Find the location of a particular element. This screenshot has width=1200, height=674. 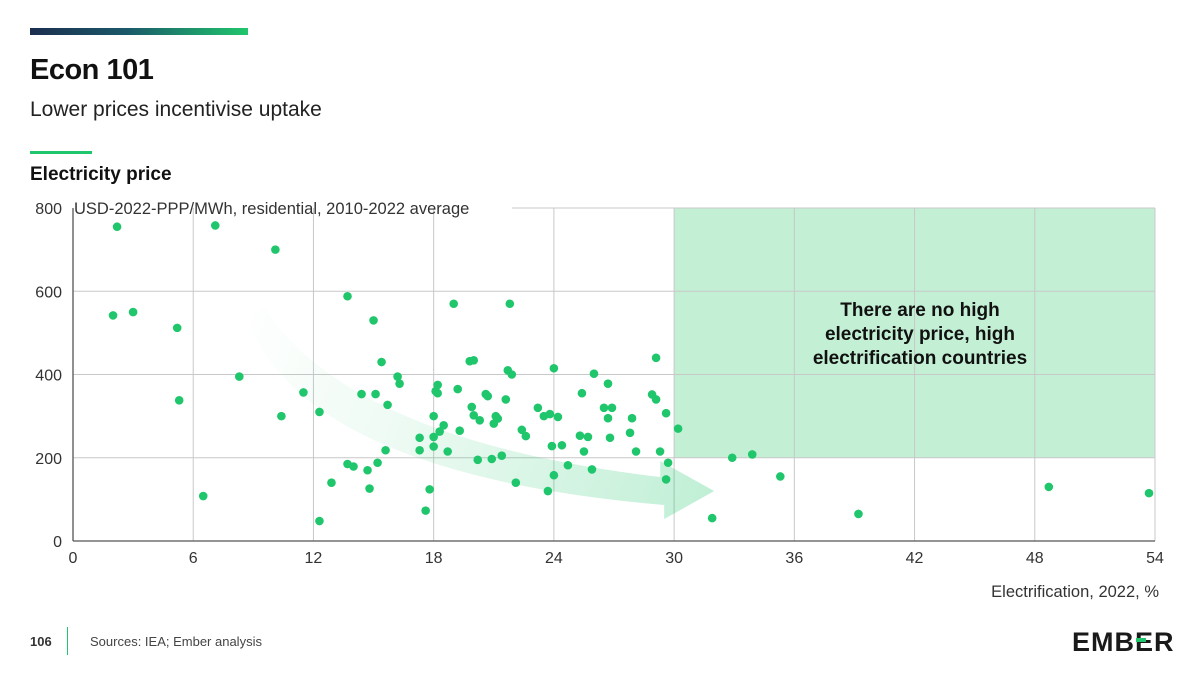

x-tick-label: 12 is located at coordinates (314, 558).